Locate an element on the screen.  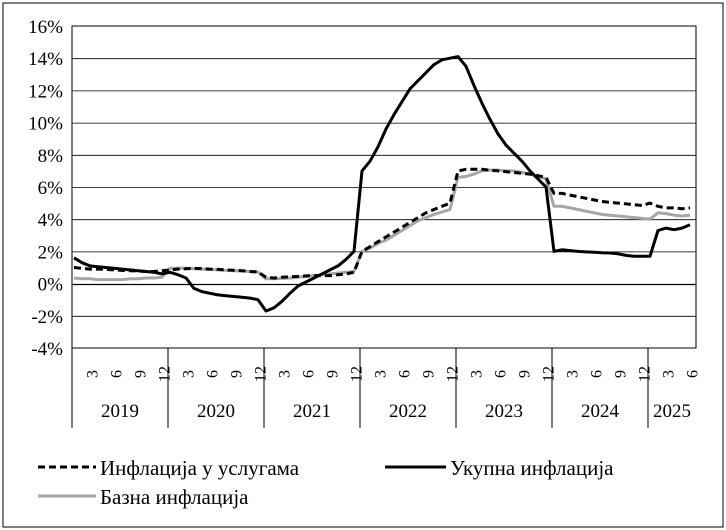
legend-item-services: Инфлација у услугама is located at coordinates (169, 468).